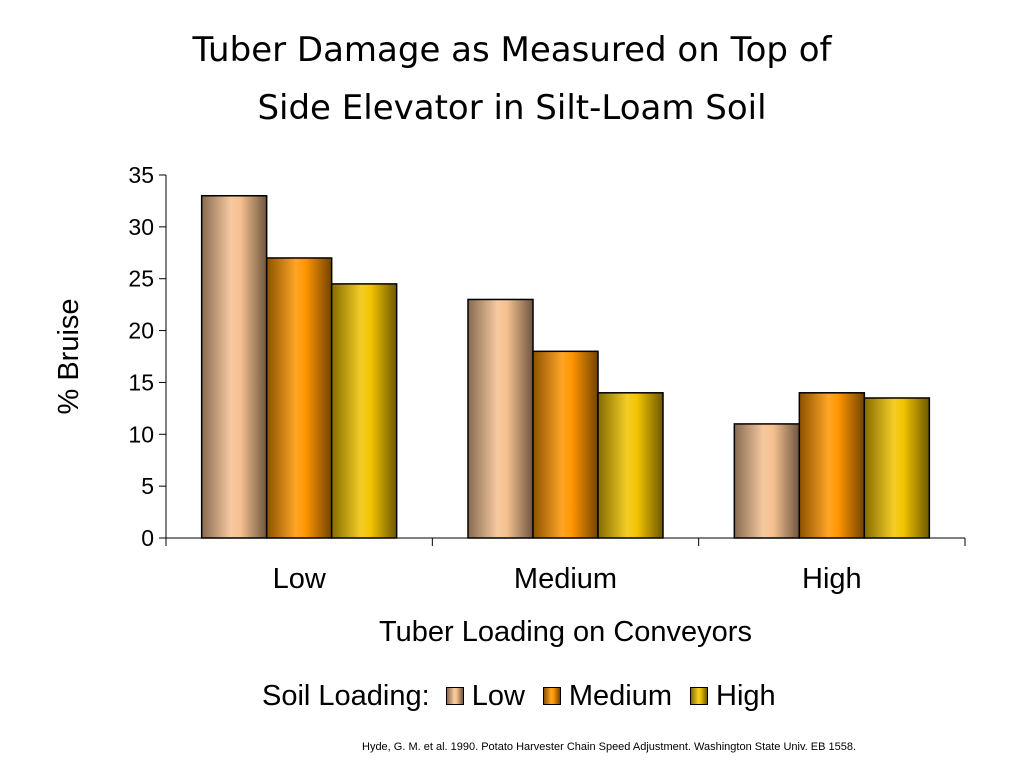 The image size is (1024, 768). I want to click on y-axis-label: % Bruise, so click(69, 356).